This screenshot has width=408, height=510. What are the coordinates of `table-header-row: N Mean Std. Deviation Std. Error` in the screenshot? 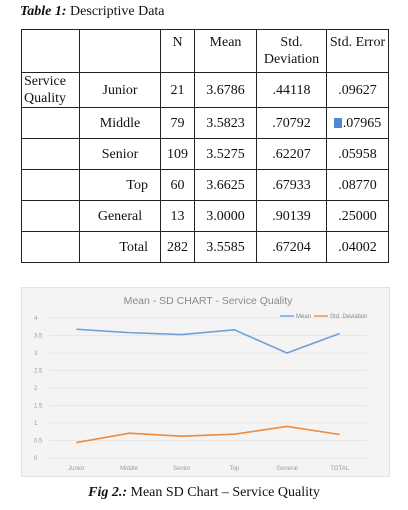 It's located at (205, 51).